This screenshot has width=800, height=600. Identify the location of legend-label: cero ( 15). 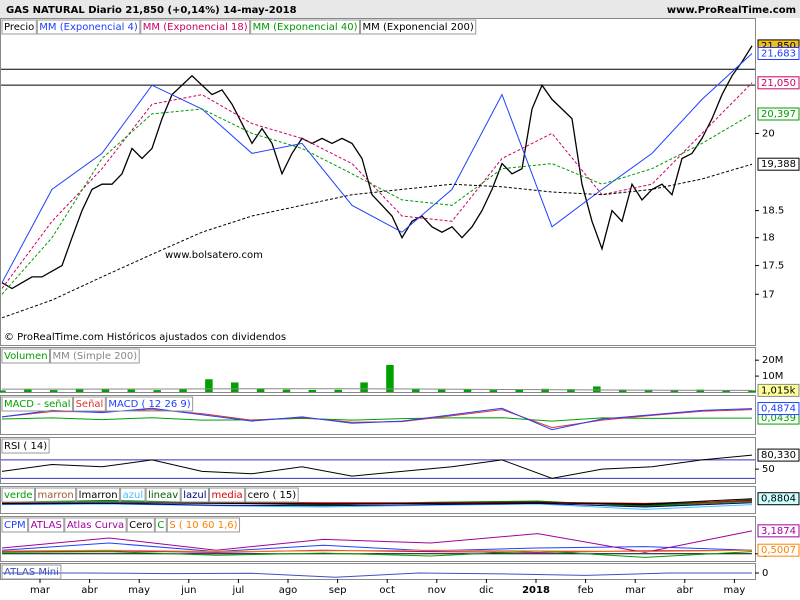
(272, 495).